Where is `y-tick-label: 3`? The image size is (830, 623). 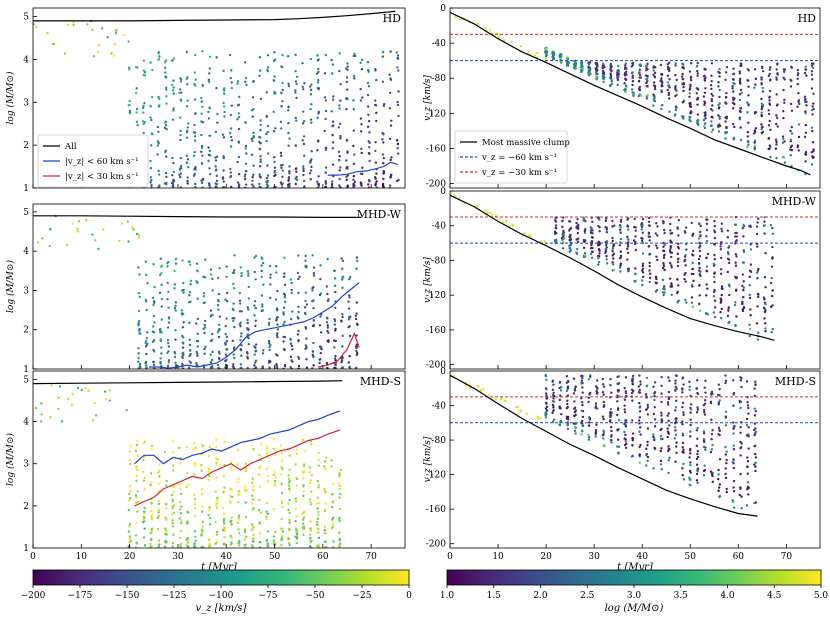
y-tick-label: 3 is located at coordinates (26, 103).